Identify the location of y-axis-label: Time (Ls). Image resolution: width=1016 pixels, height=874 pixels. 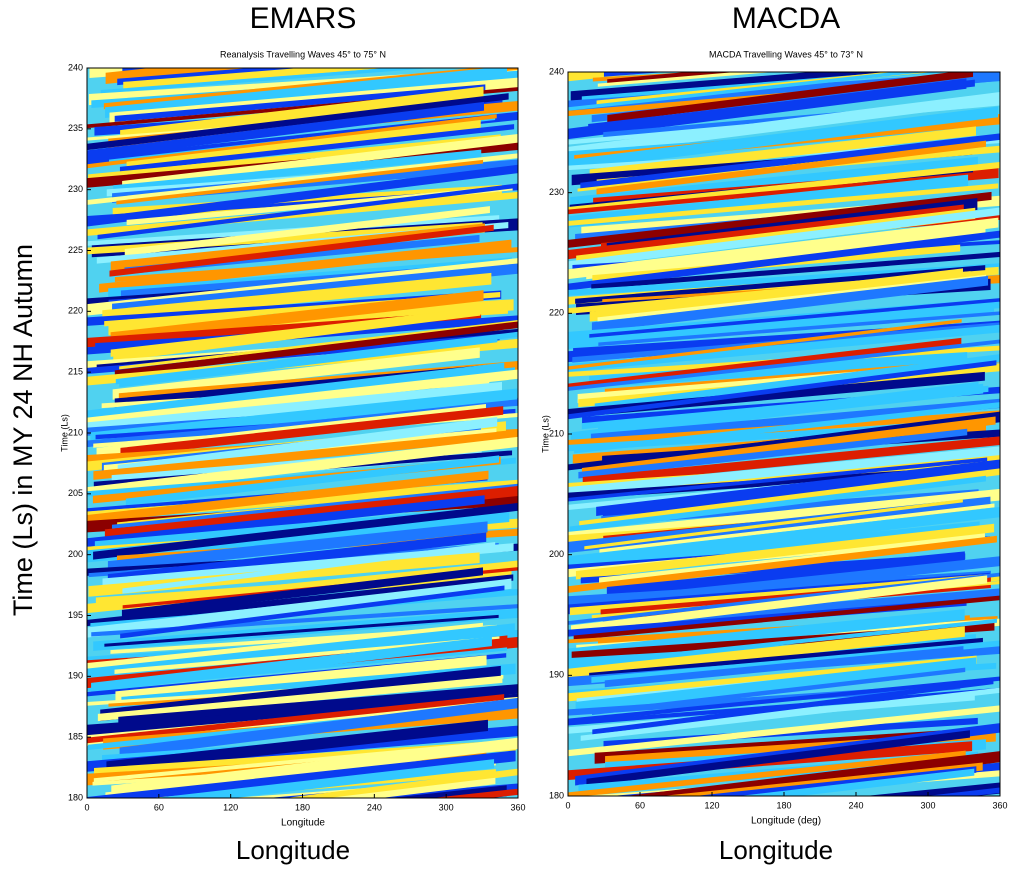
(64, 433).